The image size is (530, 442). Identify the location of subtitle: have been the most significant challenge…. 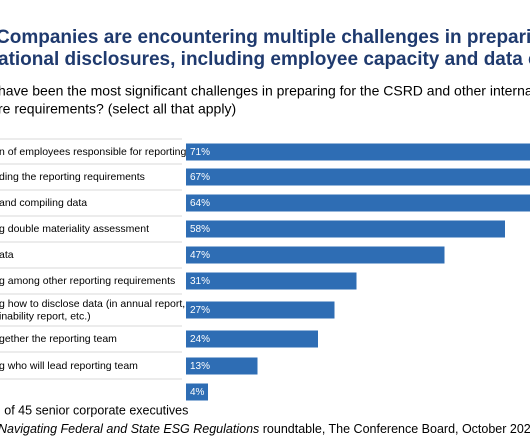
(265, 91).